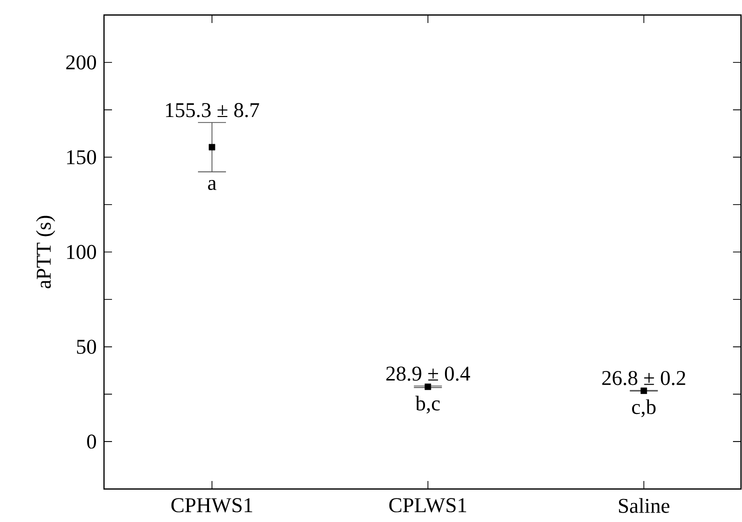 The width and height of the screenshot is (742, 522). Describe the element at coordinates (428, 373) in the screenshot. I see `data-label: 28.9 ± 0.4` at that location.